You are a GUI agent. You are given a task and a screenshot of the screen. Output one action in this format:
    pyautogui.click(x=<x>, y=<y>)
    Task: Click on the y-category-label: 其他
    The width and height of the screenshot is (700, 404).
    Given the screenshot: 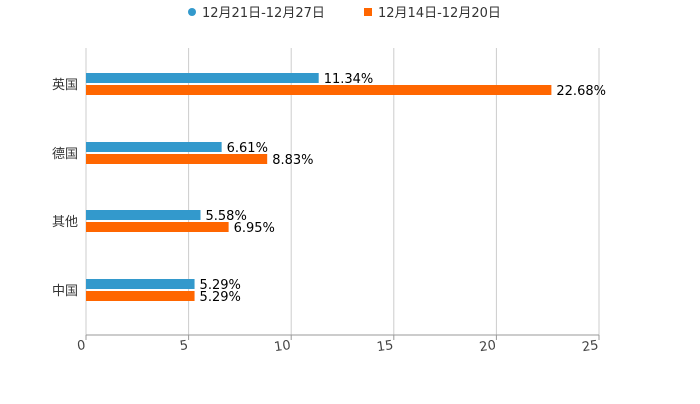 What is the action you would take?
    pyautogui.click(x=65, y=222)
    